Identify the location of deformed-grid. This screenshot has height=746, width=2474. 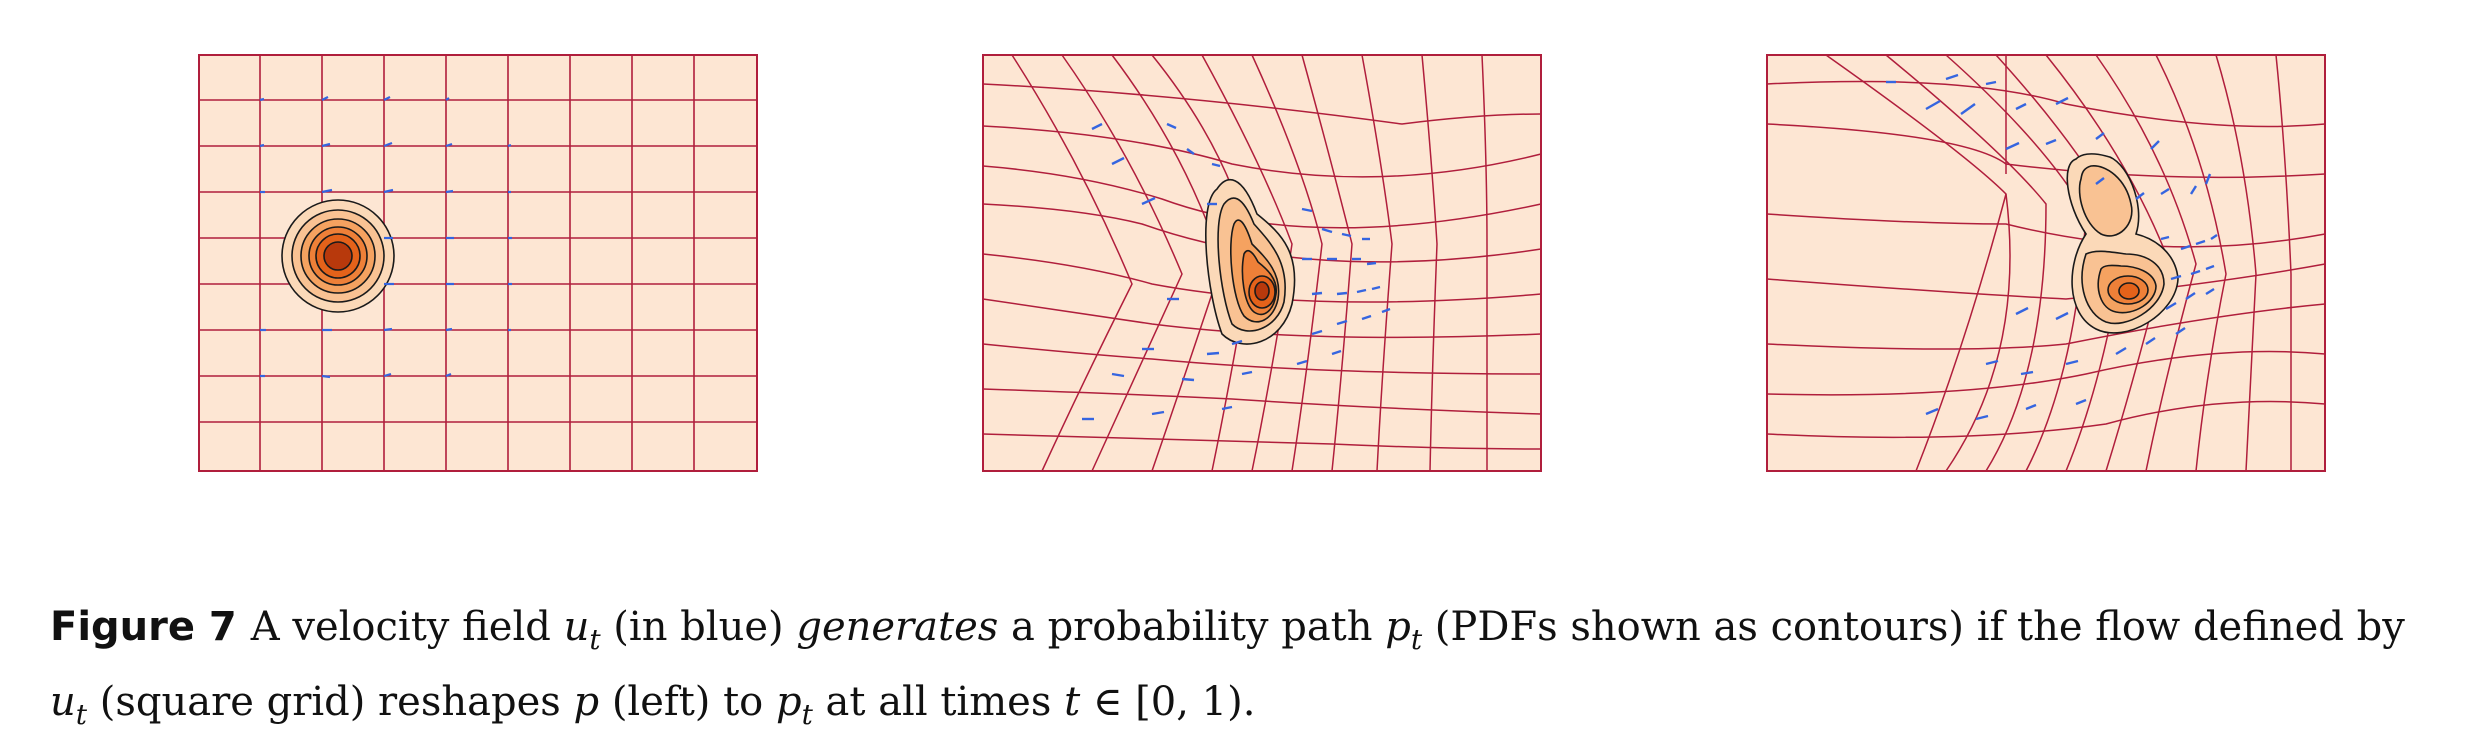
(1262, 263).